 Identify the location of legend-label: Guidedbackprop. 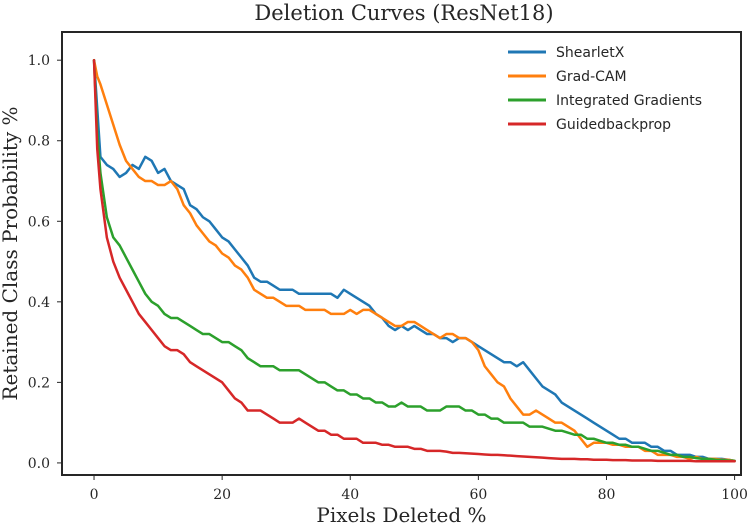
(613, 125).